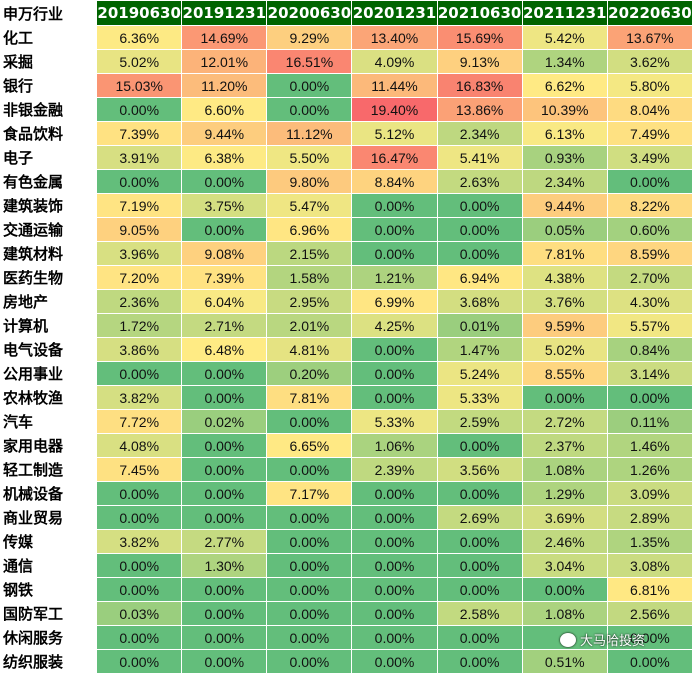 This screenshot has width=693, height=674. Describe the element at coordinates (49, 181) in the screenshot. I see `row-label: 有色金属` at that location.